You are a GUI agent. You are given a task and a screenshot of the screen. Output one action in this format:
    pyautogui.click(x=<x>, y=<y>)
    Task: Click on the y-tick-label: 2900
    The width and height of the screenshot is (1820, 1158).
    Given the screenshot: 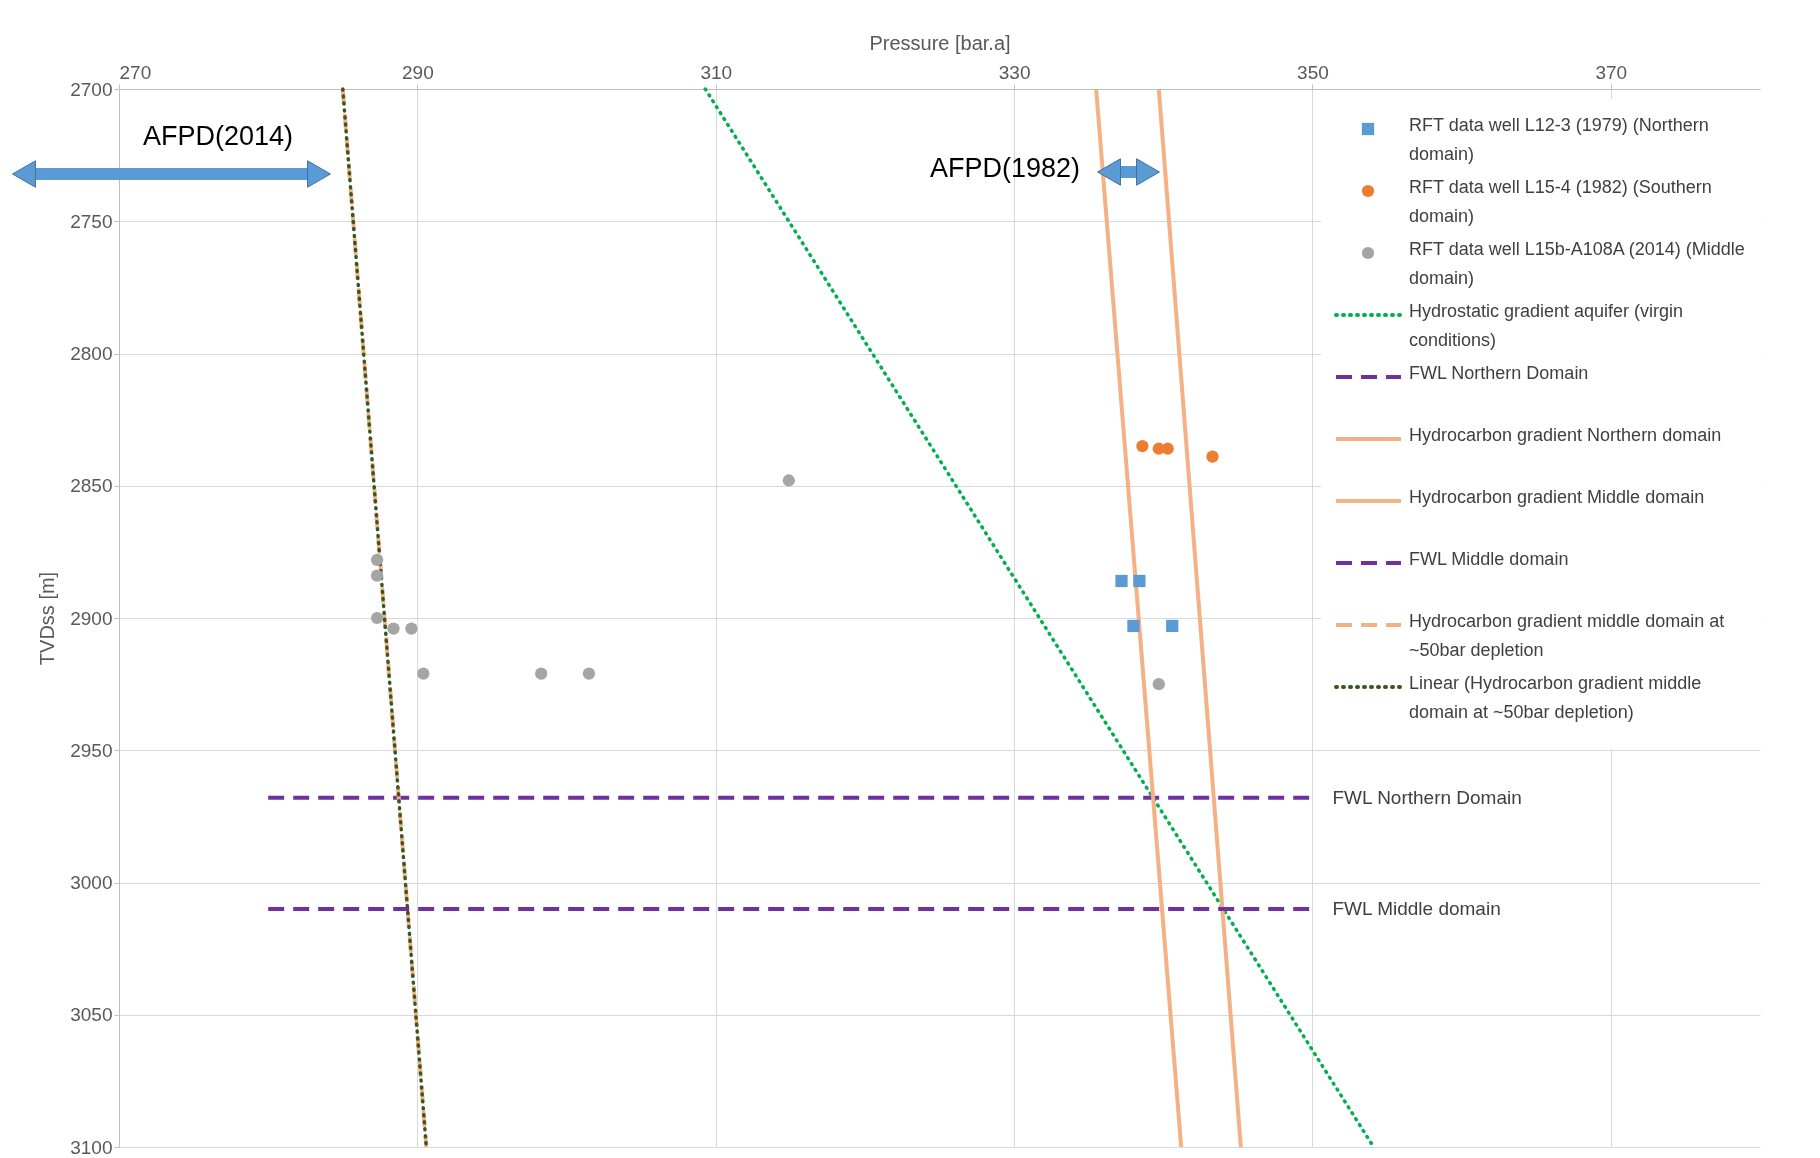 What is the action you would take?
    pyautogui.click(x=91, y=618)
    